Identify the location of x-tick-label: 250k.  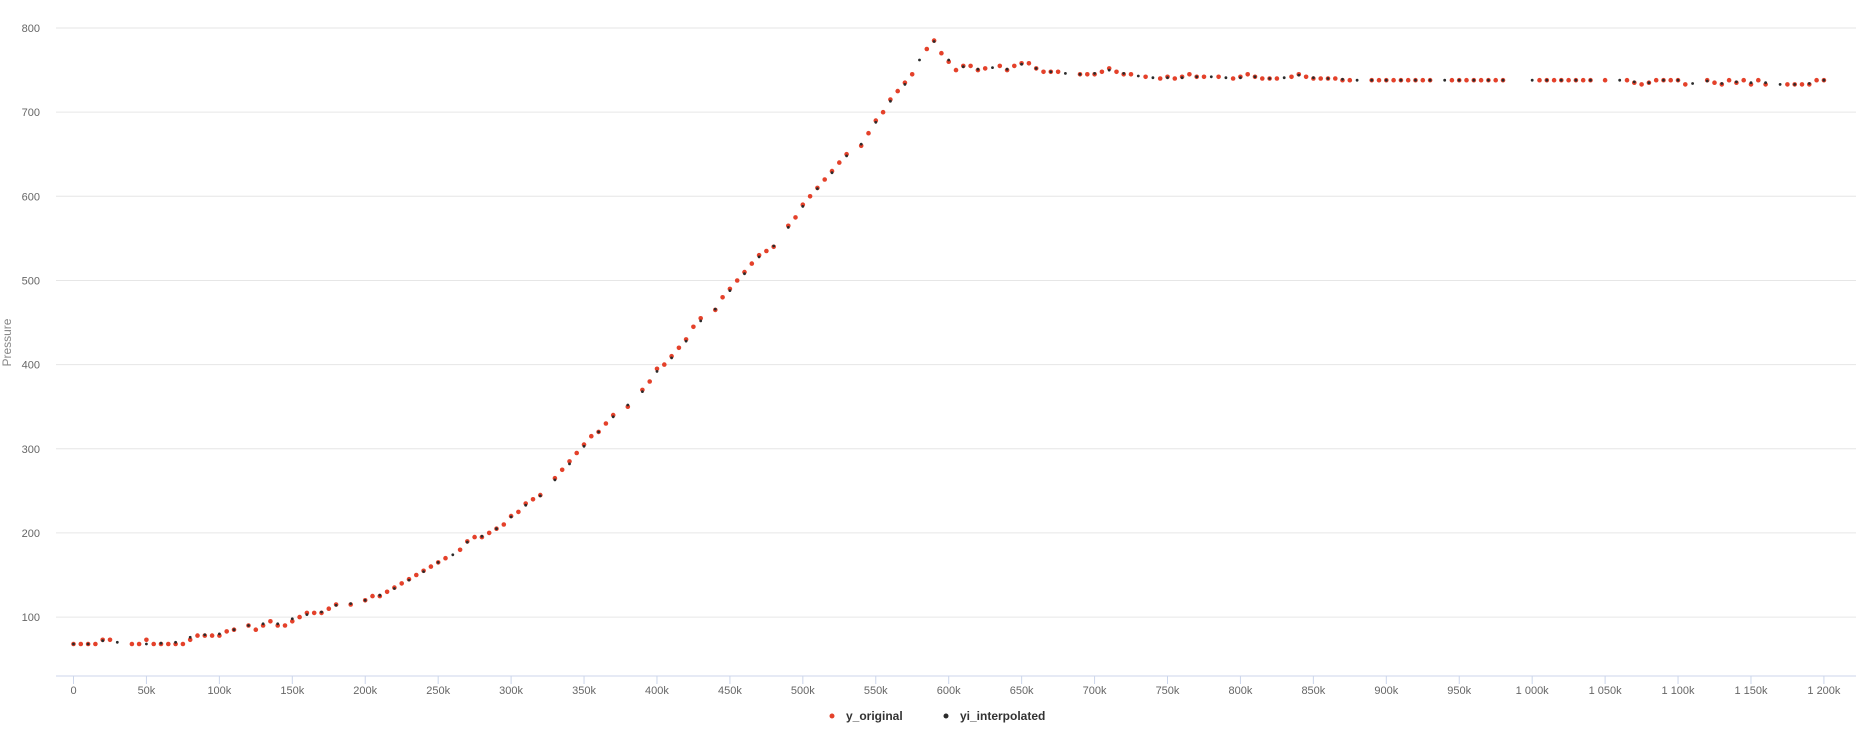
(438, 691).